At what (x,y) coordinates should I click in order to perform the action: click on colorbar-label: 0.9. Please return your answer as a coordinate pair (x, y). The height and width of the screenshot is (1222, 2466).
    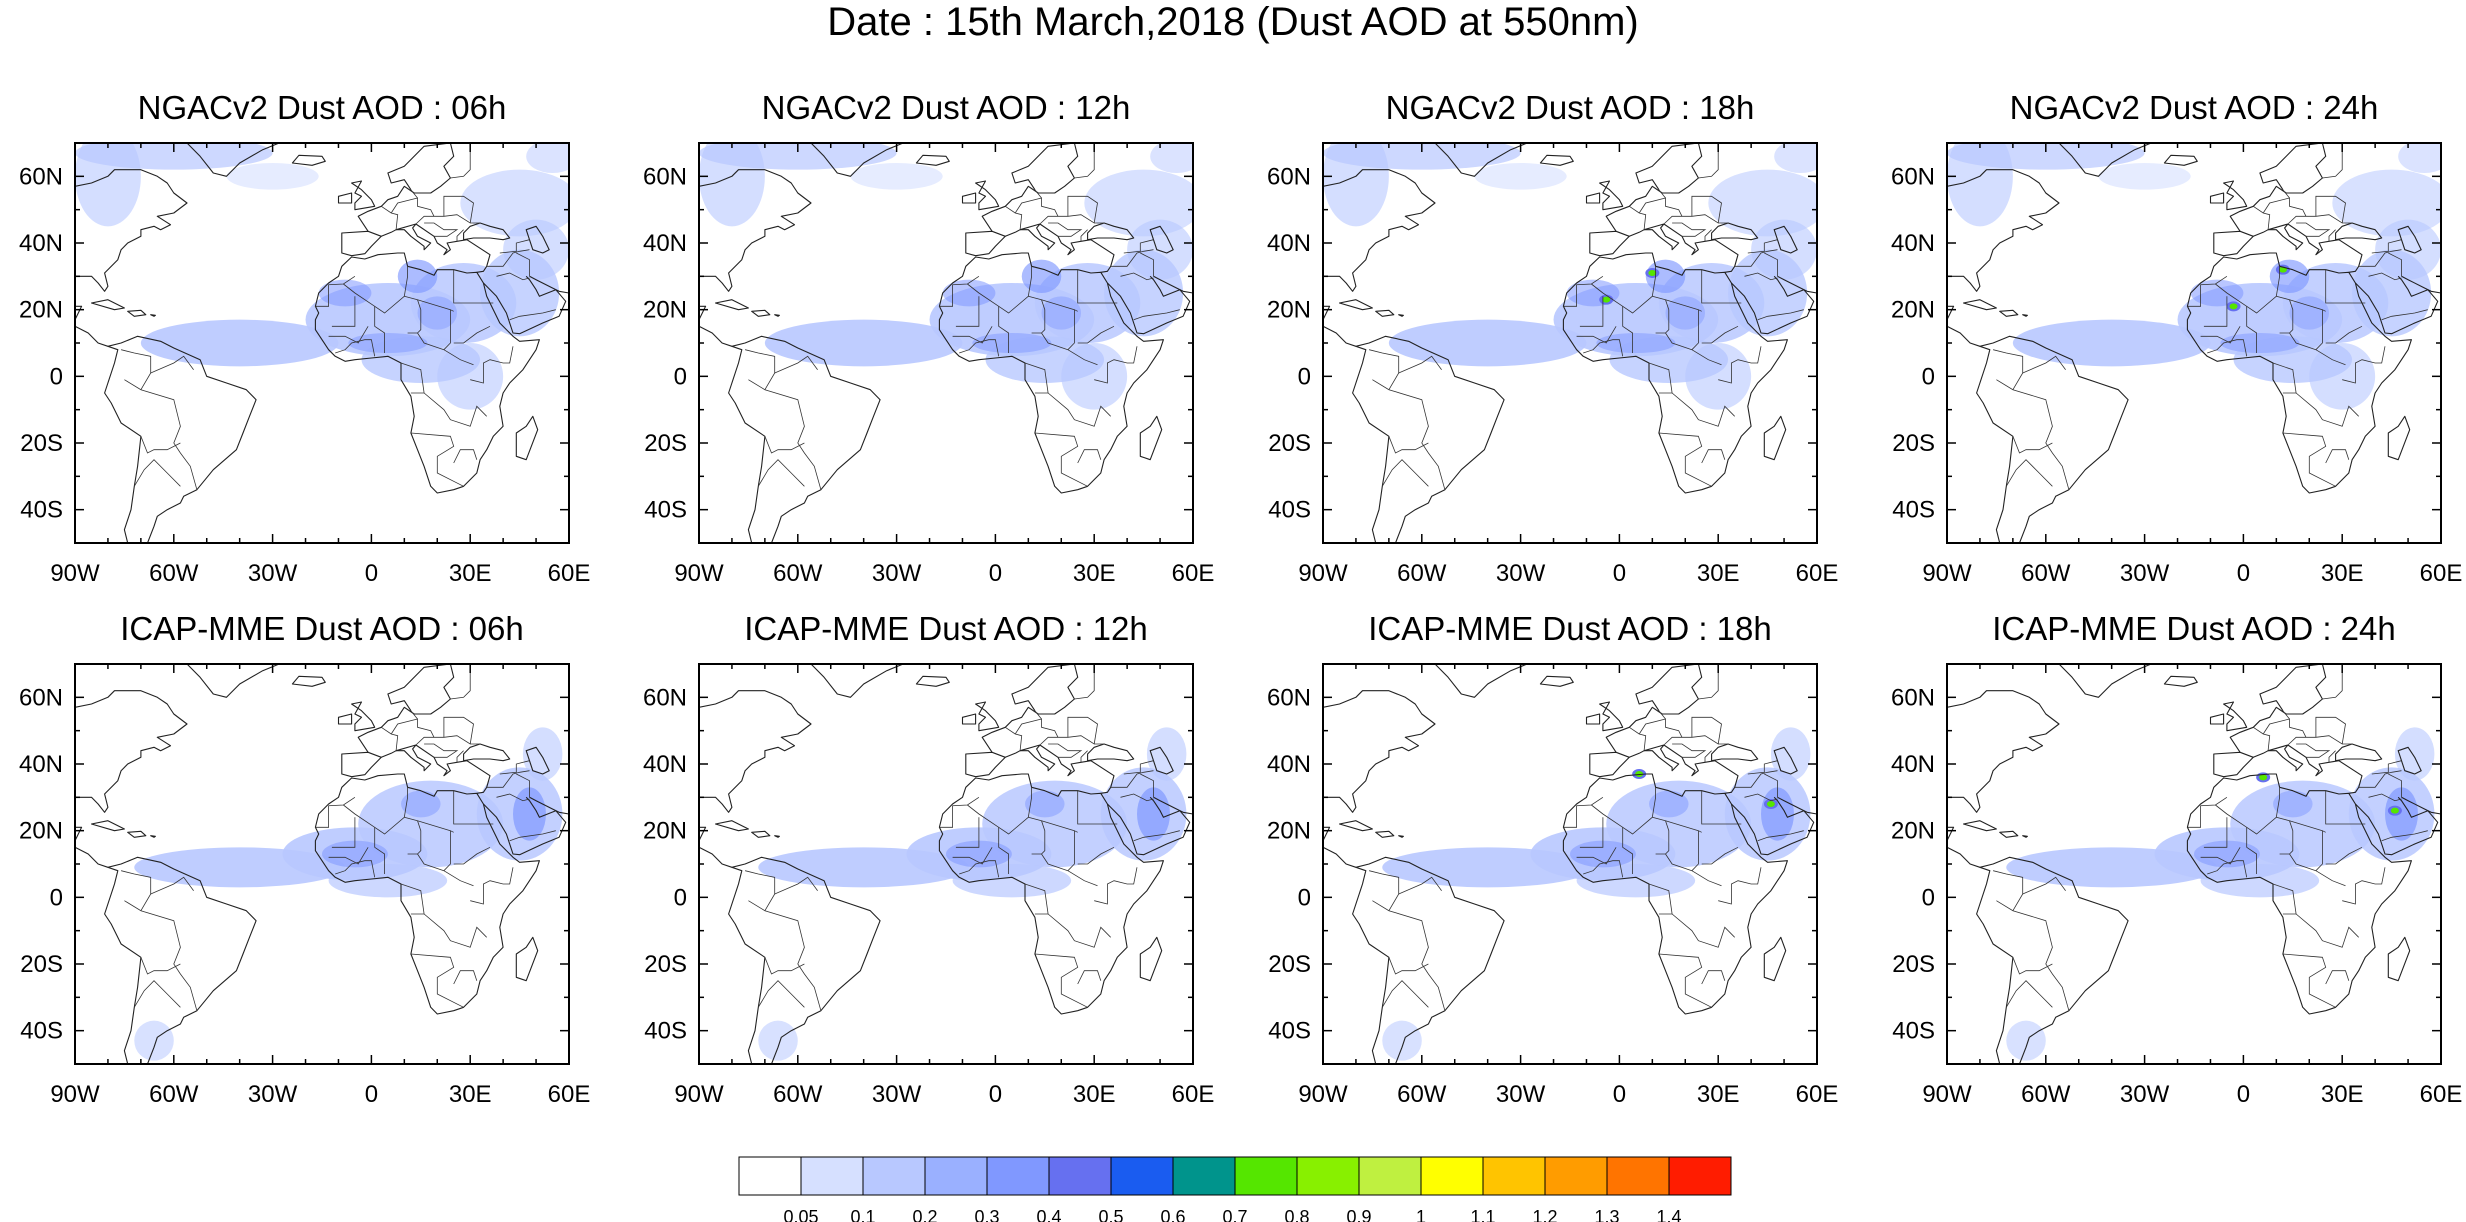
    Looking at the image, I should click on (1358, 1214).